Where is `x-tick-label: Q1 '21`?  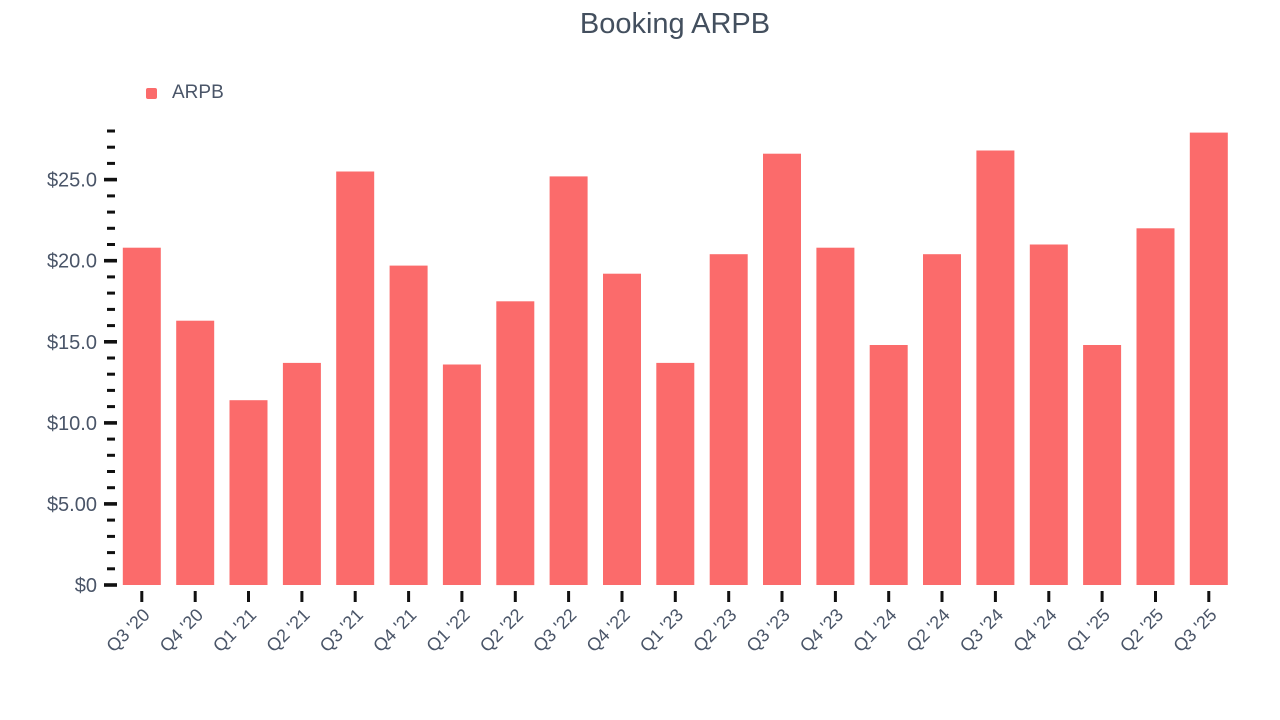
x-tick-label: Q1 '21 is located at coordinates (234, 630).